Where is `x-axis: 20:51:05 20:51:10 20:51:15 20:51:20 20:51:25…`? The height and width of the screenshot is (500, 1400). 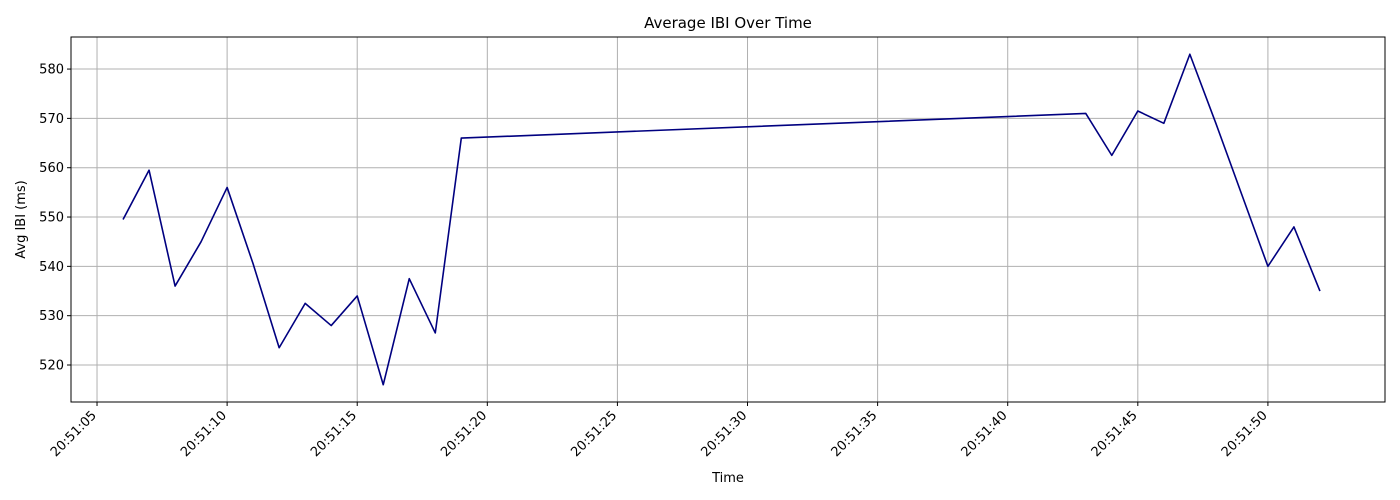 x-axis: 20:51:05 20:51:10 20:51:15 20:51:20 20:51:25… is located at coordinates (659, 431).